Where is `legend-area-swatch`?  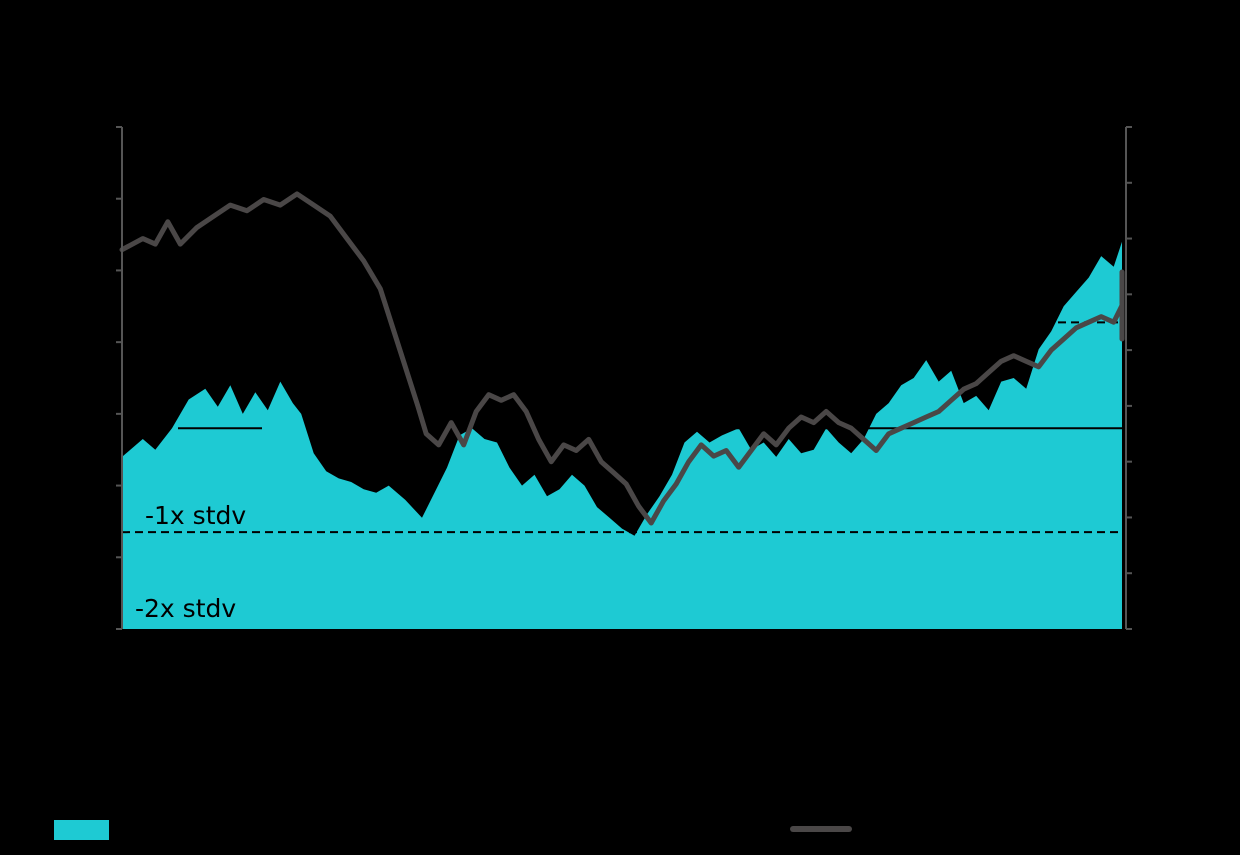 legend-area-swatch is located at coordinates (81, 830).